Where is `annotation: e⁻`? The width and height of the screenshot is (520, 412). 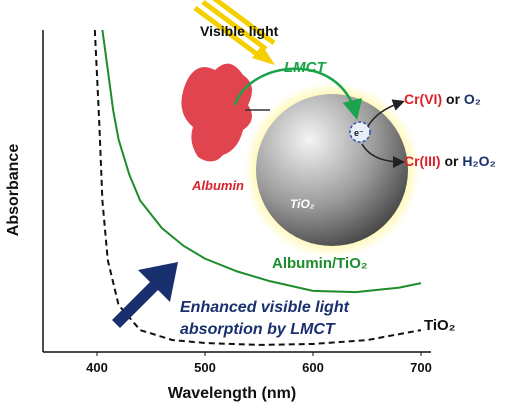 annotation: e⁻ is located at coordinates (359, 133).